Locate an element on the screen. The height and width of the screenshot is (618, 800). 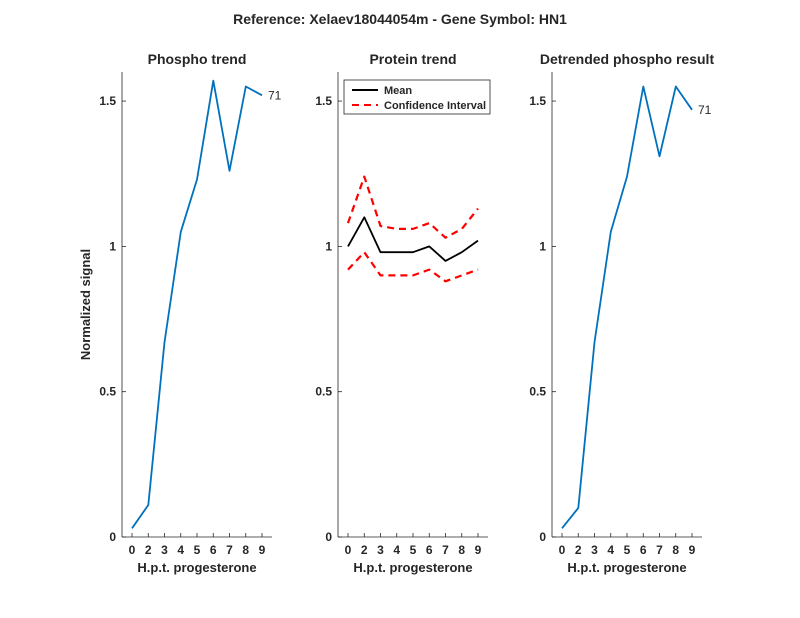
panel-title: Detrended phospho result is located at coordinates (627, 59).